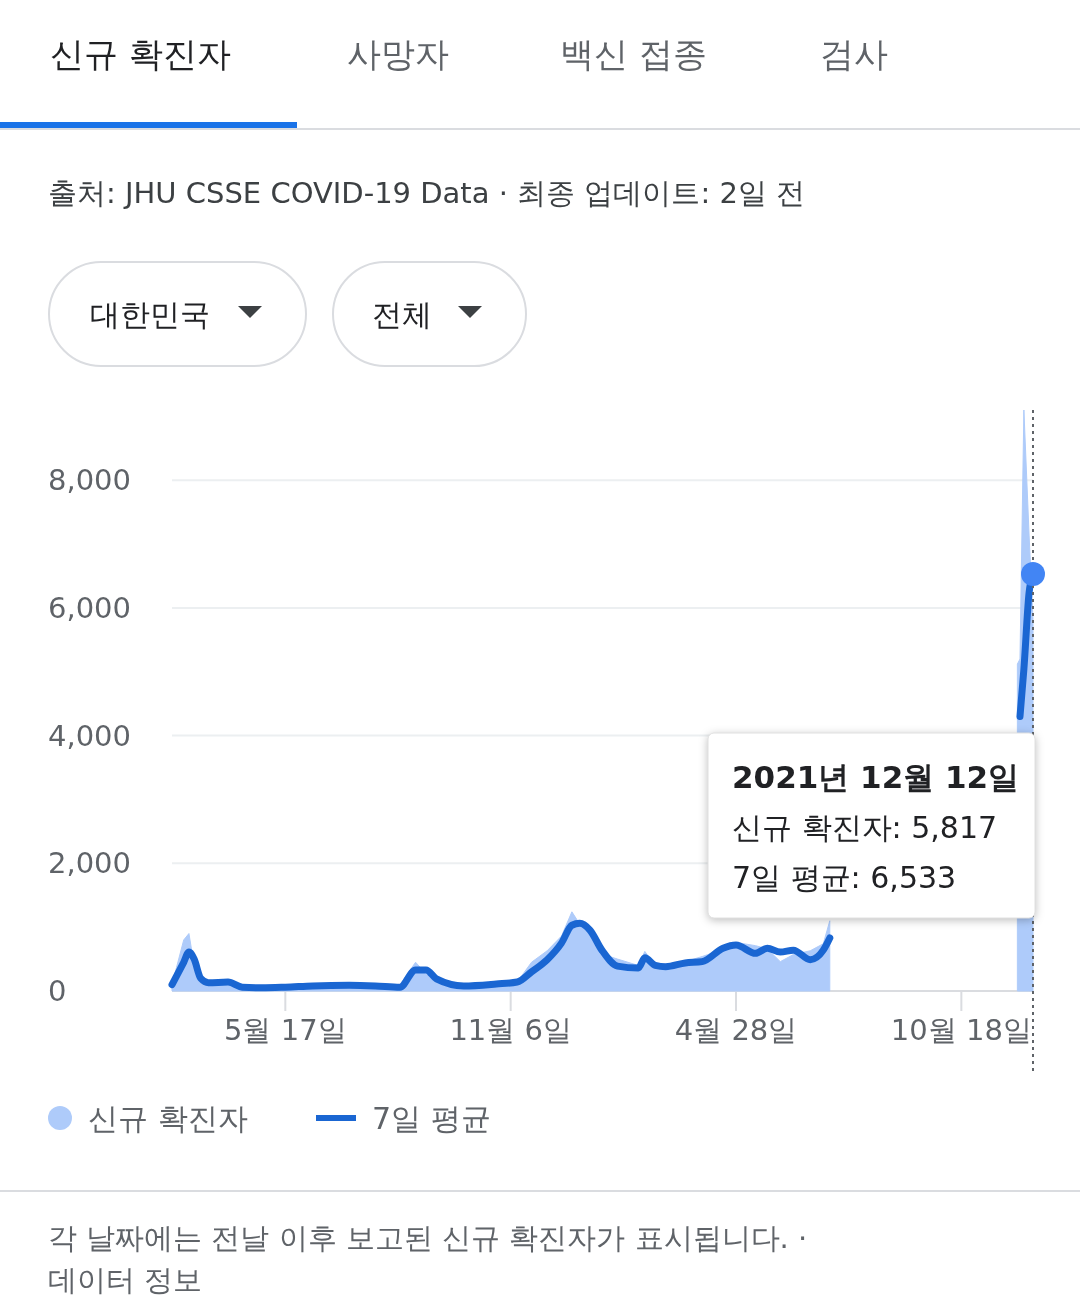 The width and height of the screenshot is (1080, 1303). Describe the element at coordinates (854, 54) in the screenshot. I see `text: 검사` at that location.